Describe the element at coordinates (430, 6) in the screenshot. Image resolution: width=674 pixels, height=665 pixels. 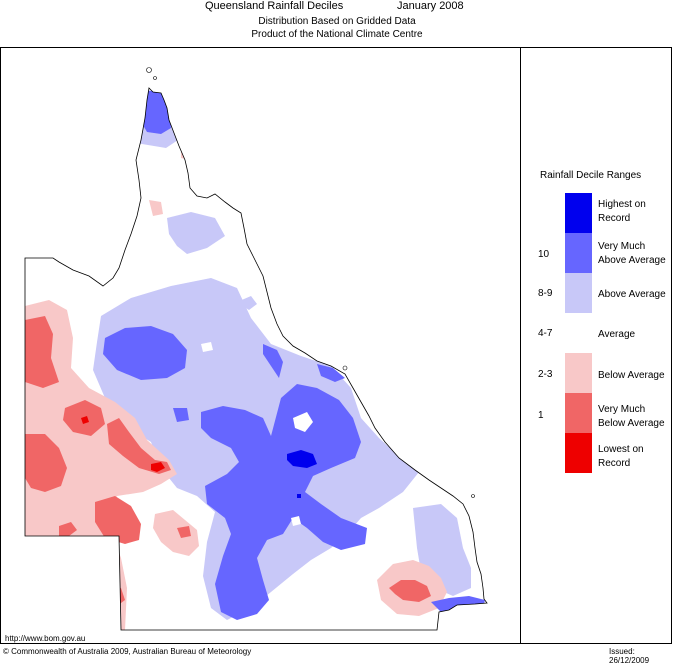
I see `map-period: January 2008` at that location.